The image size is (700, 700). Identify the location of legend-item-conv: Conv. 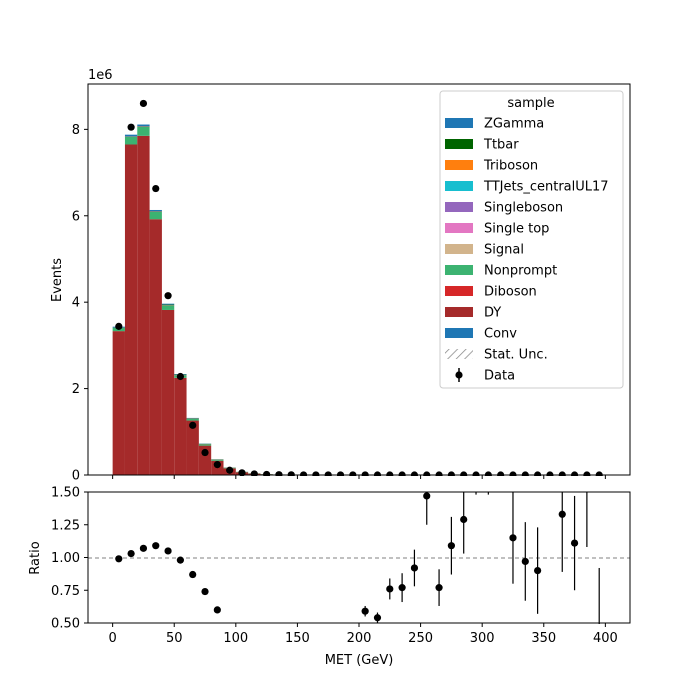
(481, 334).